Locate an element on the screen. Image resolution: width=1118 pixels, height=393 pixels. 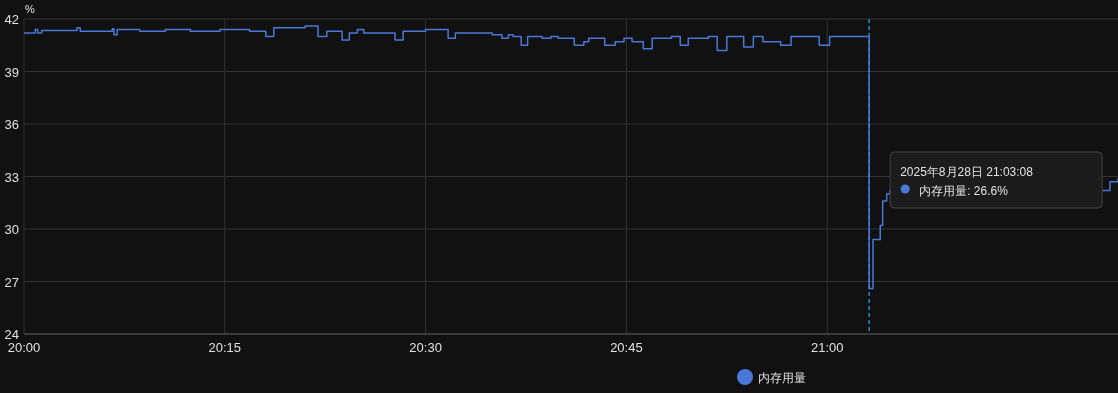
y-tick-label: 36 is located at coordinates (11, 124).